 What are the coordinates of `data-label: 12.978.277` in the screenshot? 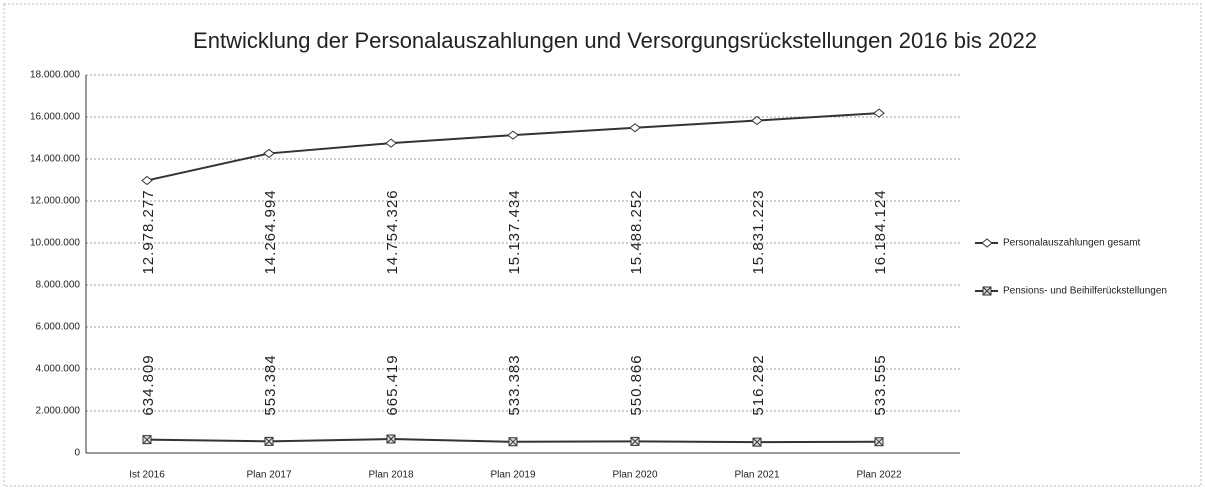 It's located at (148, 231).